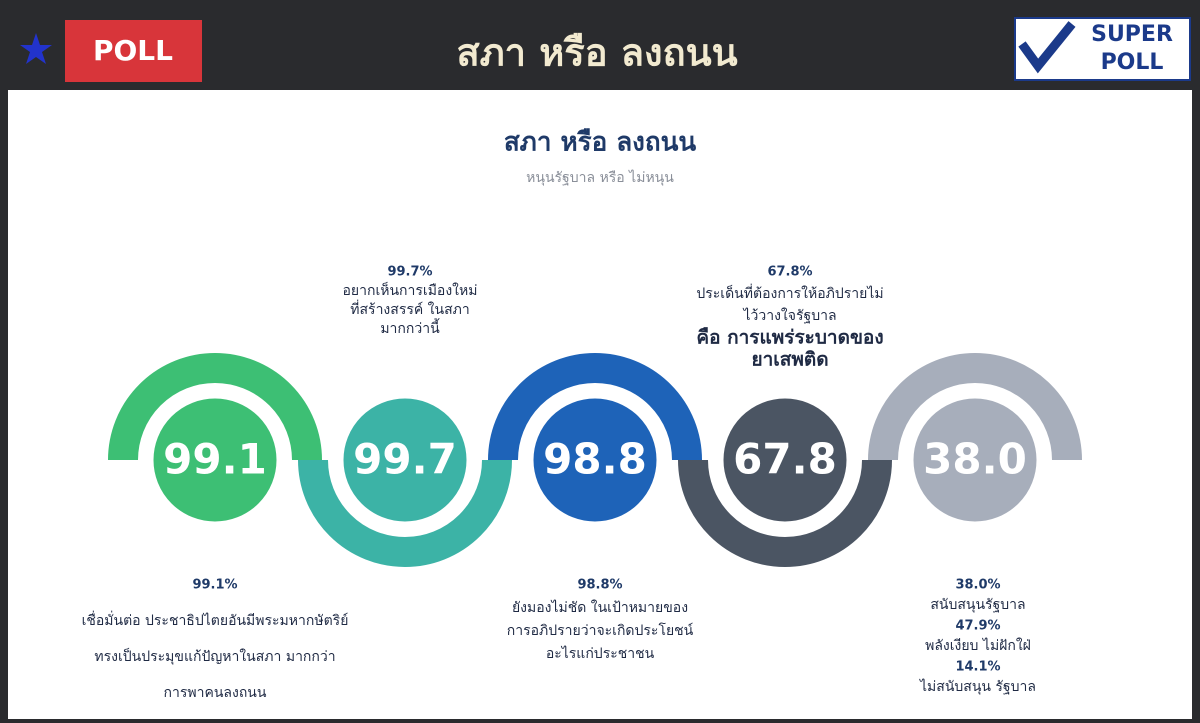 The image size is (1200, 723). I want to click on note-text: คือ การแพร่ระบาดของ, so click(789, 338).